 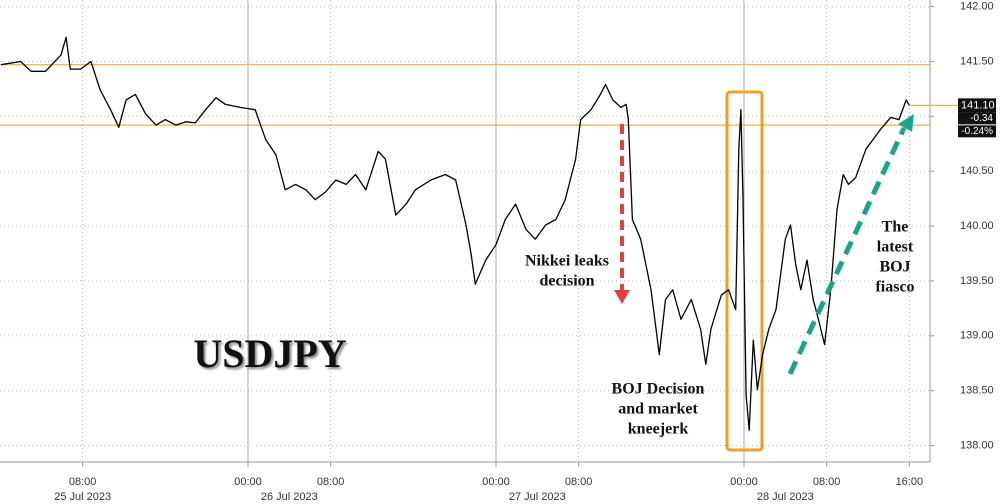 I want to click on annotation: latest, so click(x=895, y=247).